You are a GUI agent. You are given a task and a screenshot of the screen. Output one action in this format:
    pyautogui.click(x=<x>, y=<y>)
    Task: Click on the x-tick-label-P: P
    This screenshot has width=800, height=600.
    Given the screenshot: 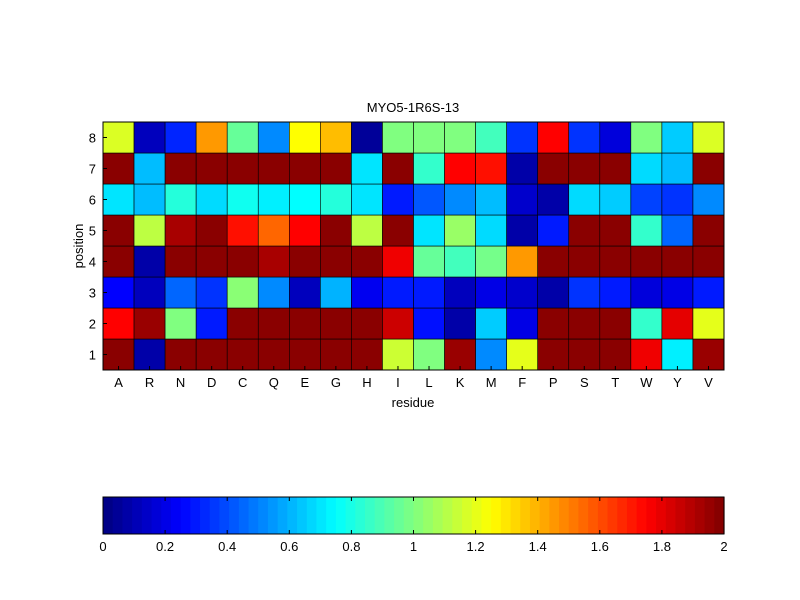 What is the action you would take?
    pyautogui.click(x=553, y=382)
    